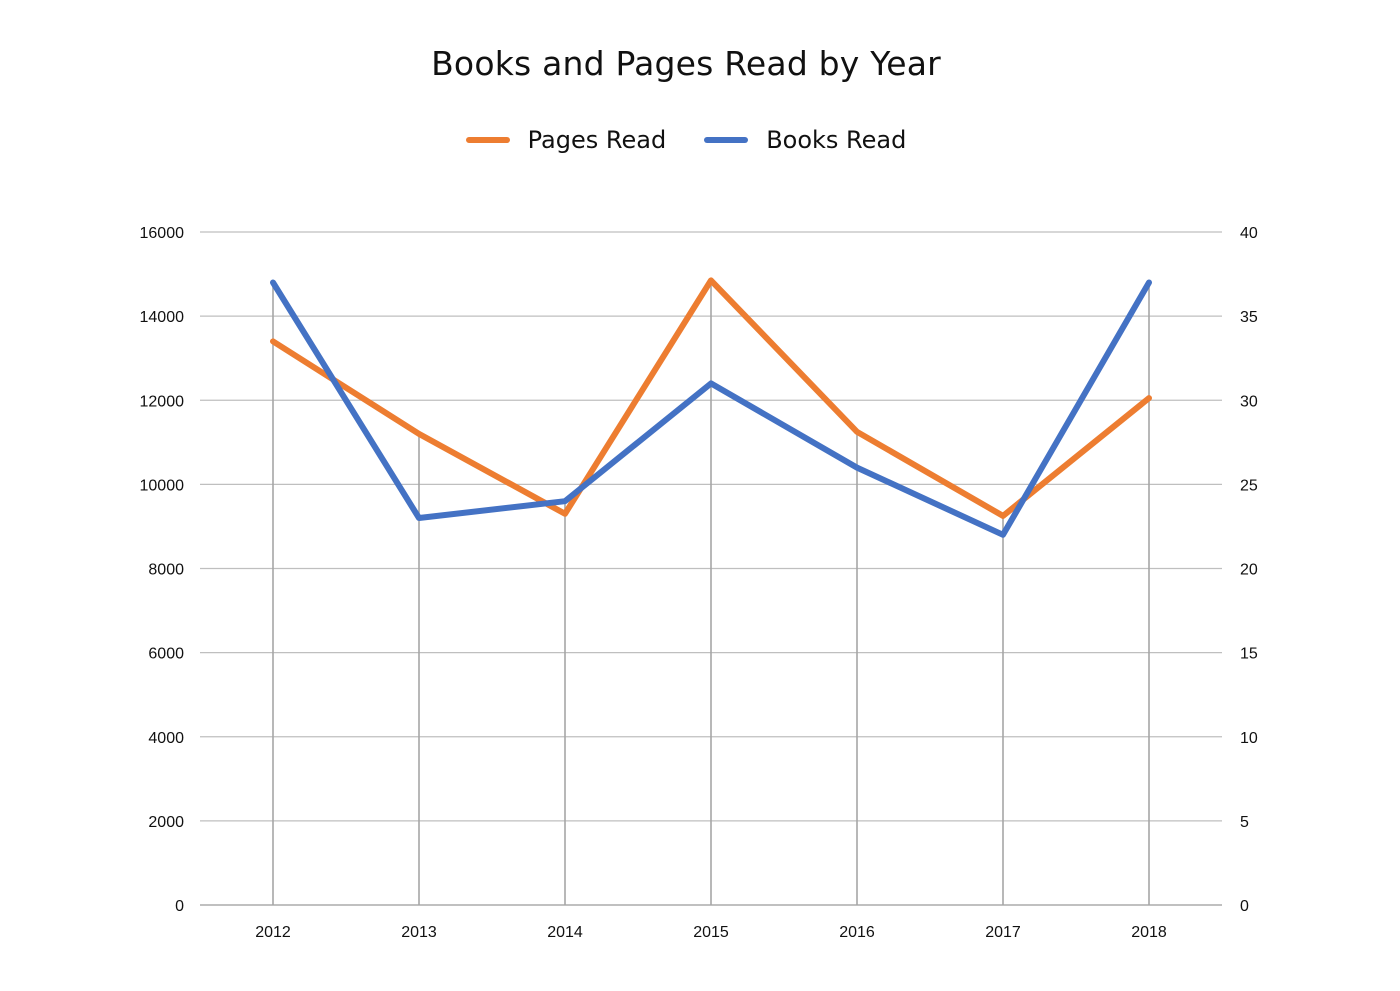  What do you see at coordinates (166, 654) in the screenshot?
I see `left-tick-label: 6000` at bounding box center [166, 654].